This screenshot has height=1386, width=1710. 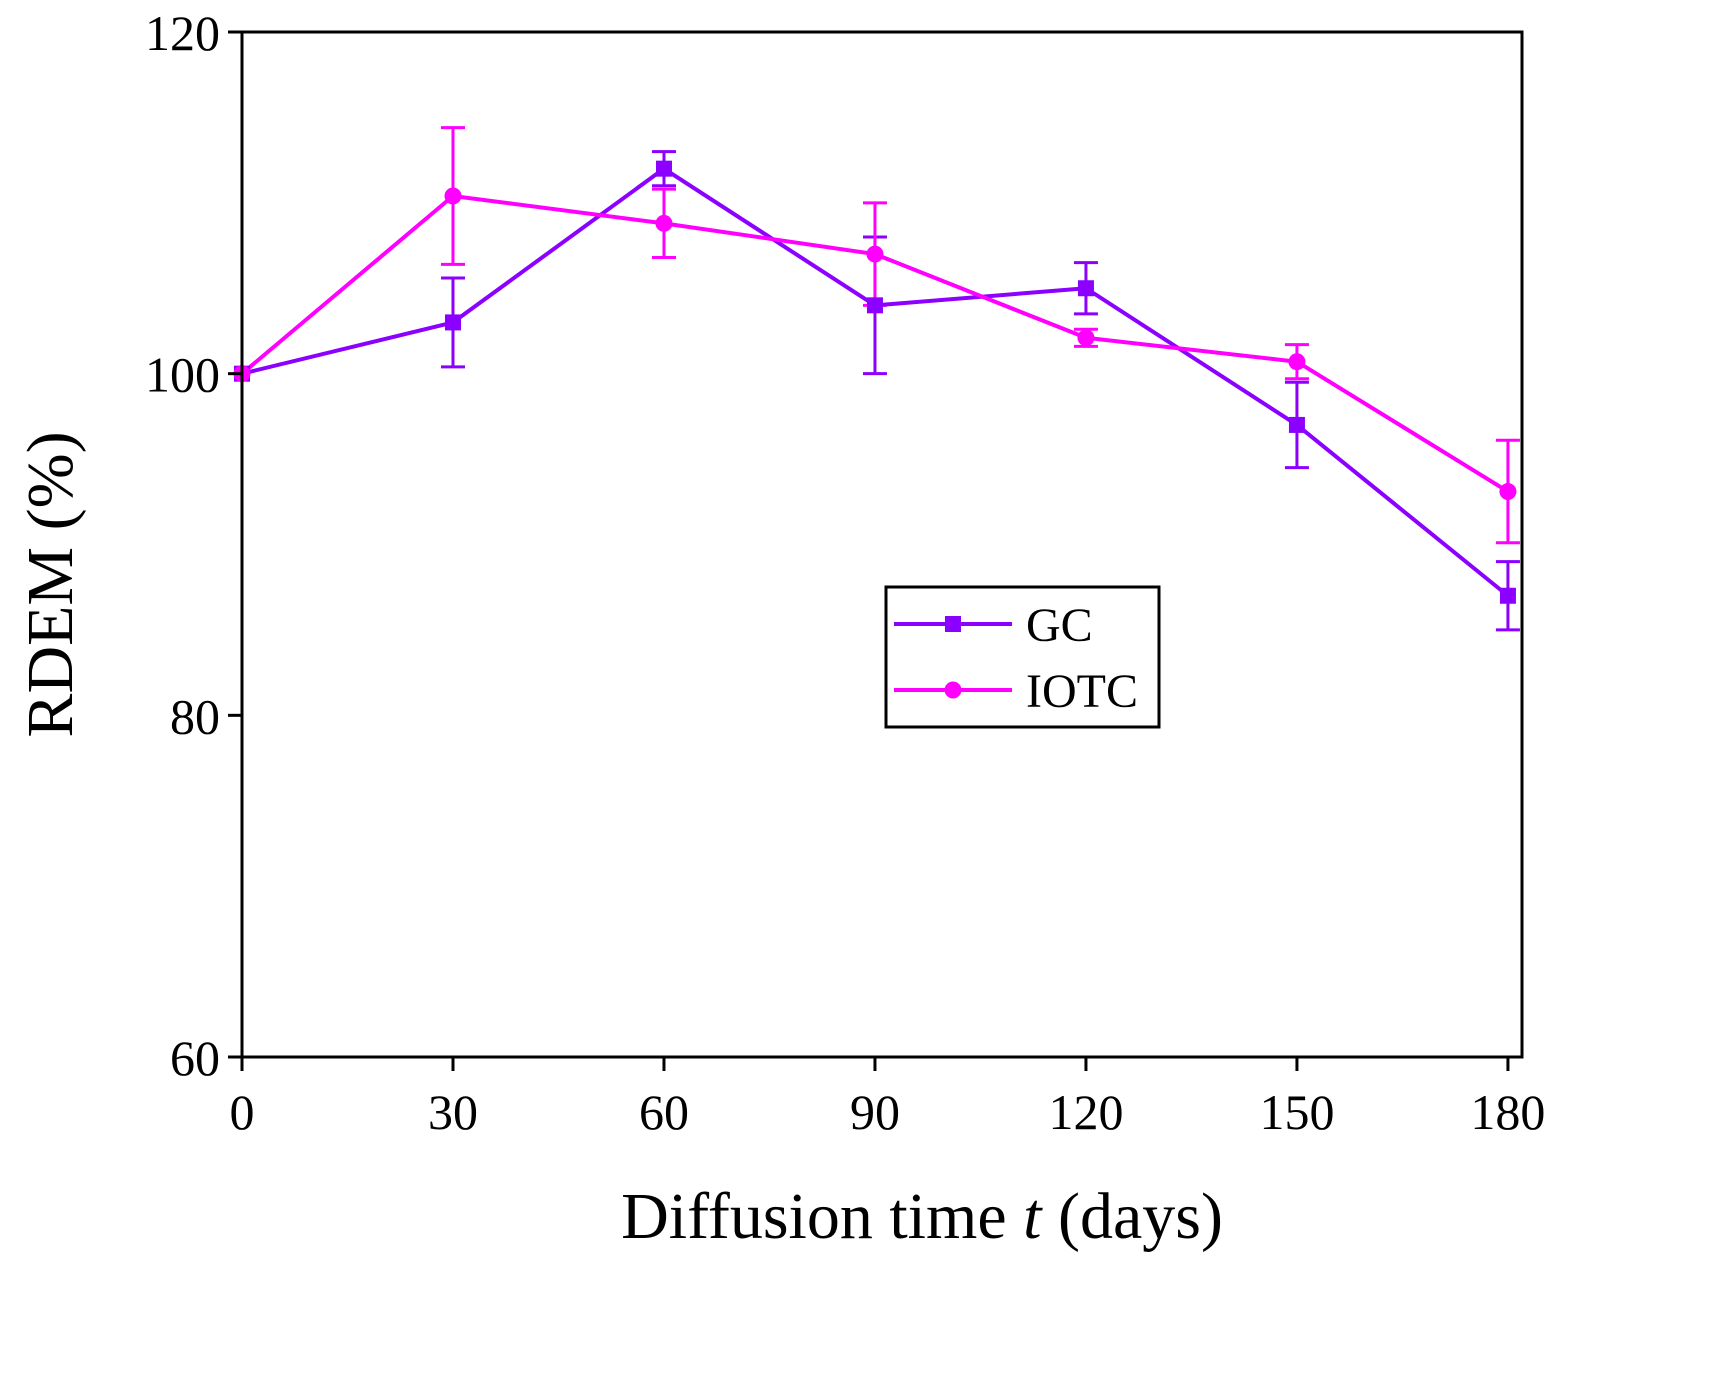 I want to click on y-tick-label: 80, so click(x=195, y=716).